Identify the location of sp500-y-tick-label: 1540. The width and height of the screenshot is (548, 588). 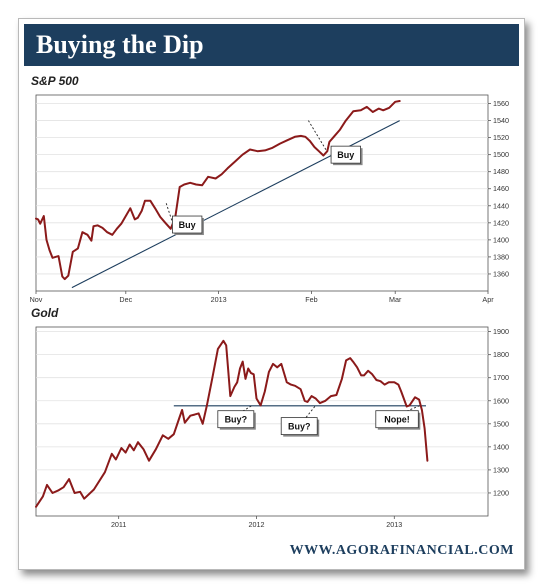
(501, 120).